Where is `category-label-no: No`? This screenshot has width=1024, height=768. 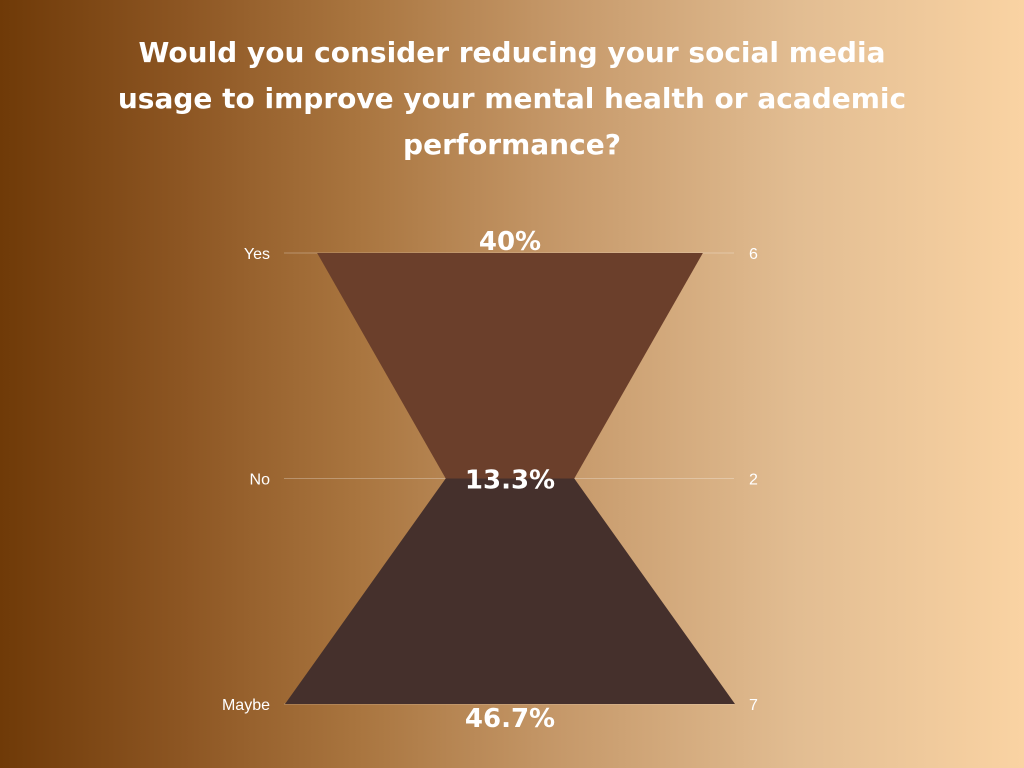
category-label-no: No is located at coordinates (260, 480).